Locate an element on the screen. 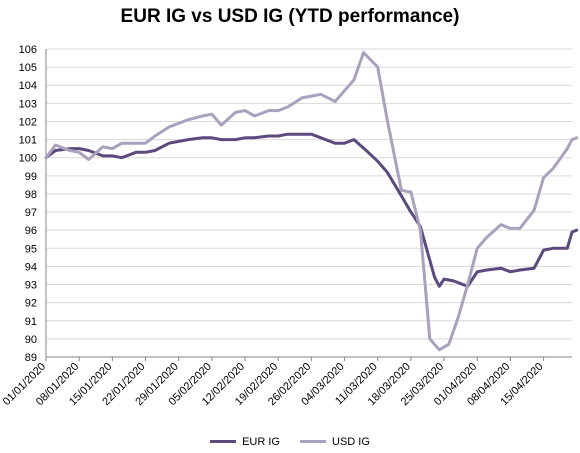  y-tick-label: 95 is located at coordinates (31, 249).